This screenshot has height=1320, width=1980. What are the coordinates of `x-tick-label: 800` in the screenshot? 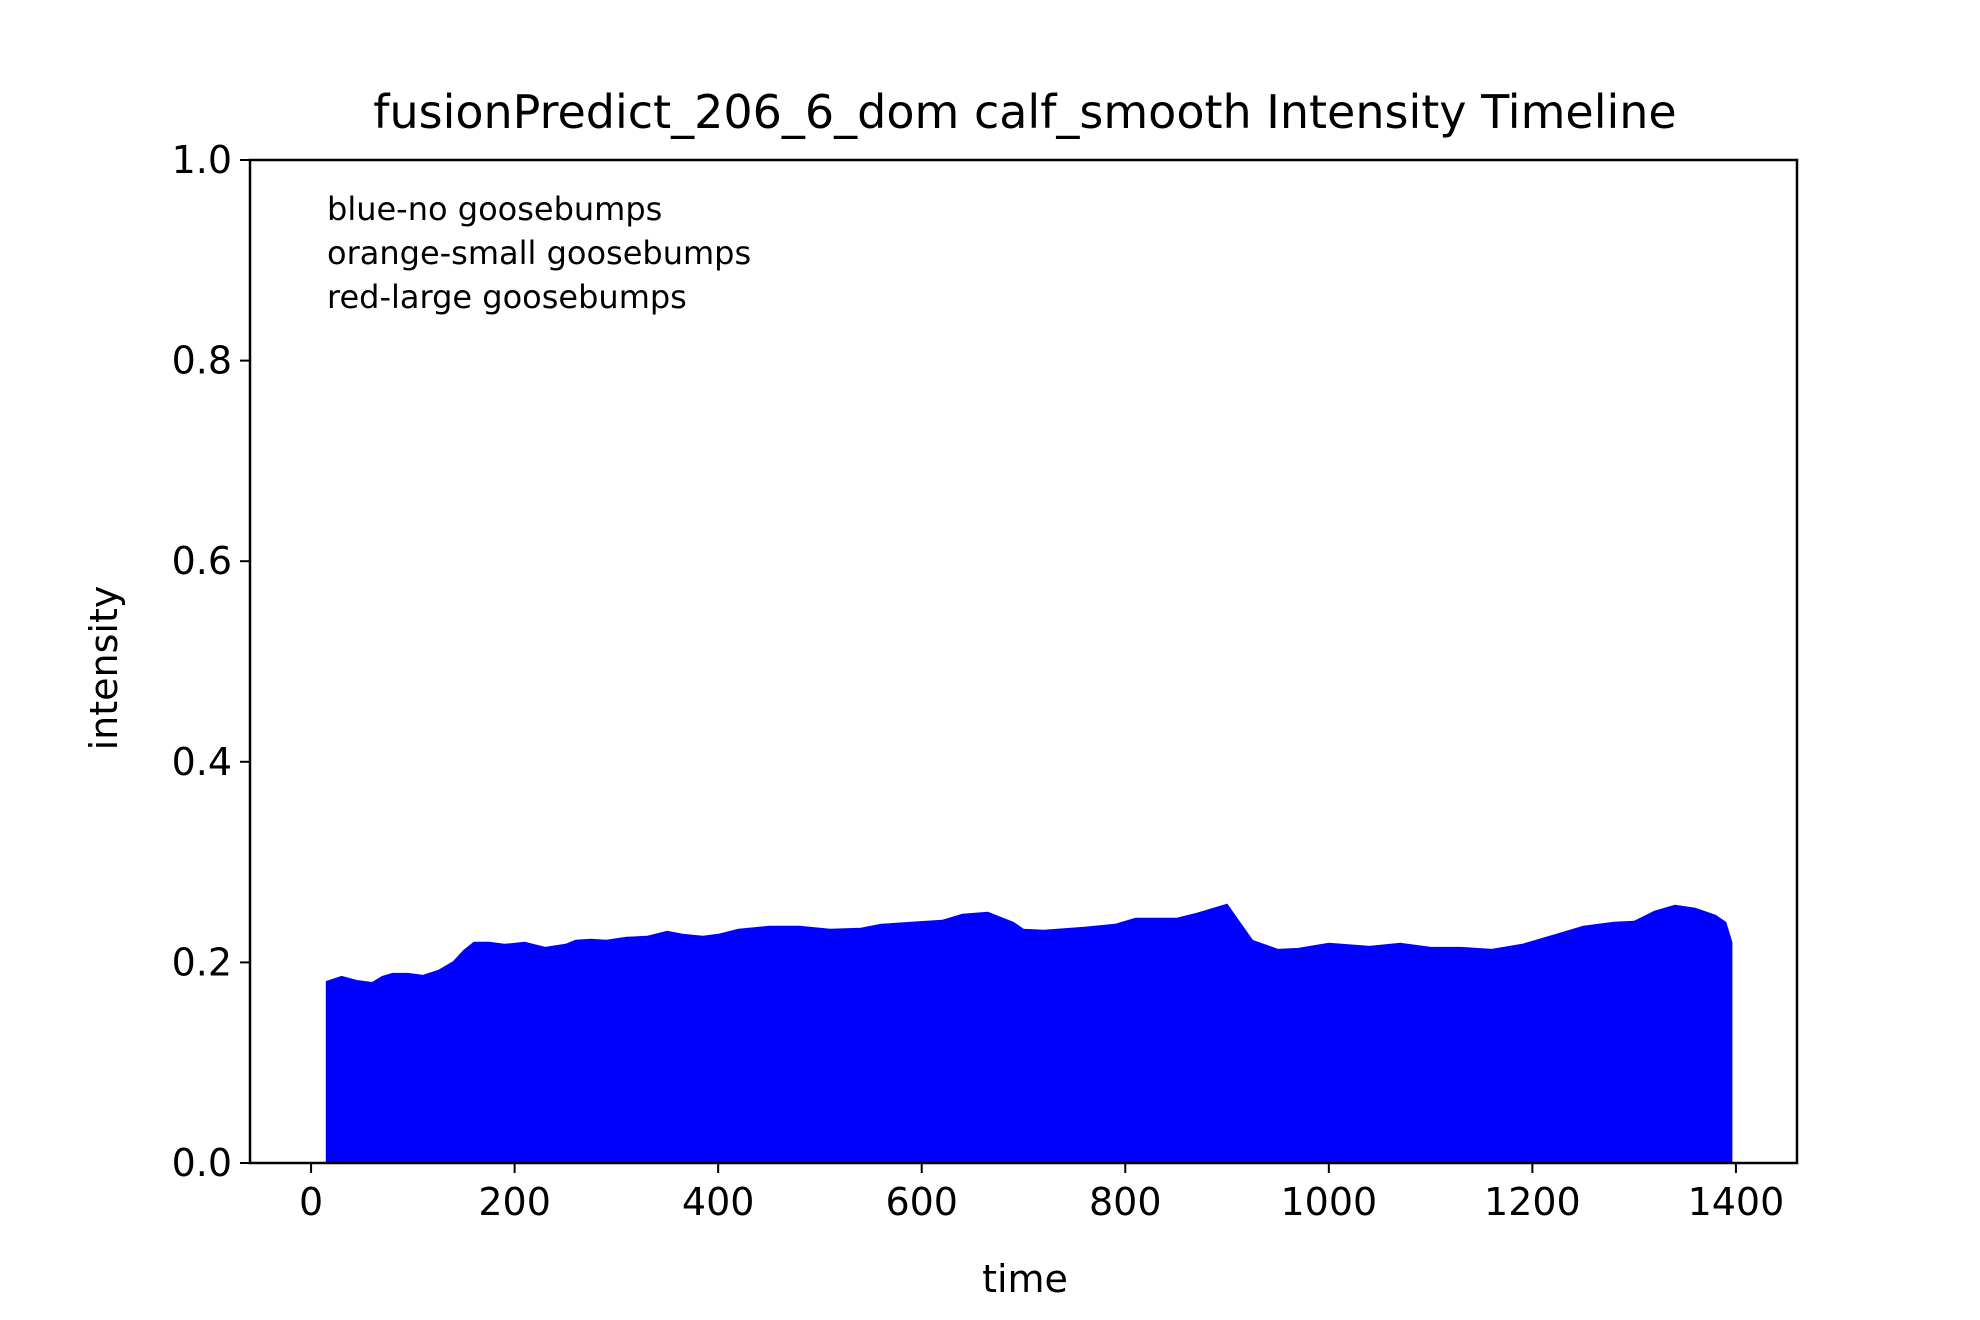 It's located at (1125, 1202).